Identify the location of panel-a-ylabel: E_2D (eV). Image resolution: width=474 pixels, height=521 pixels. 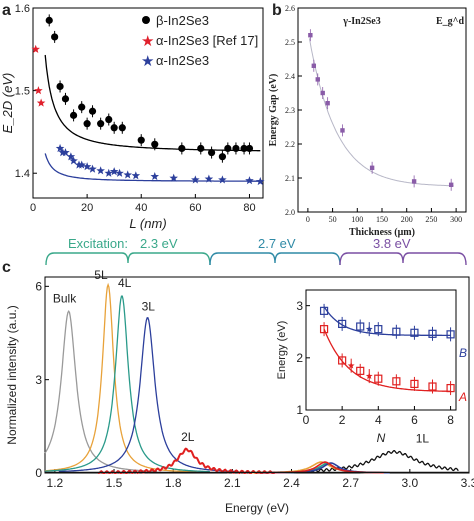
(7, 103).